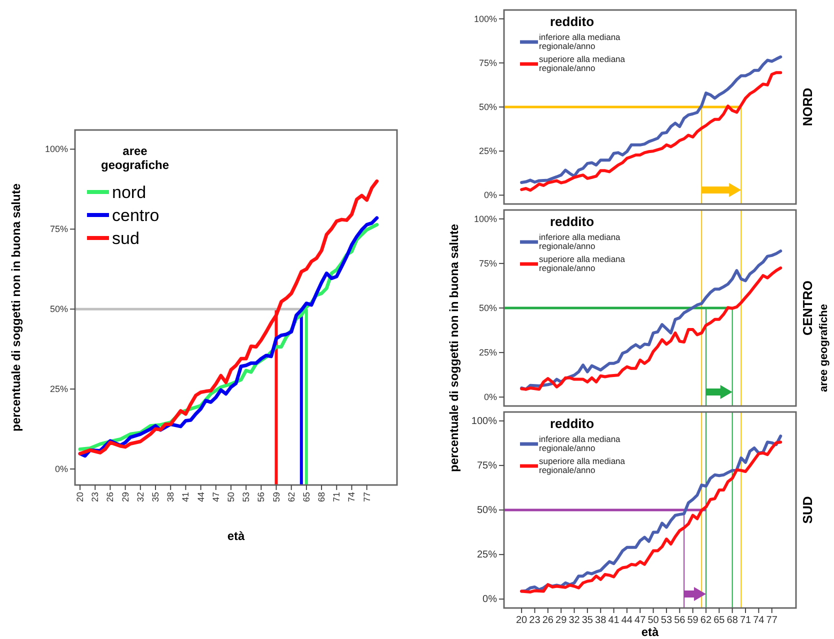 The width and height of the screenshot is (834, 639). I want to click on text: SUD, so click(807, 510).